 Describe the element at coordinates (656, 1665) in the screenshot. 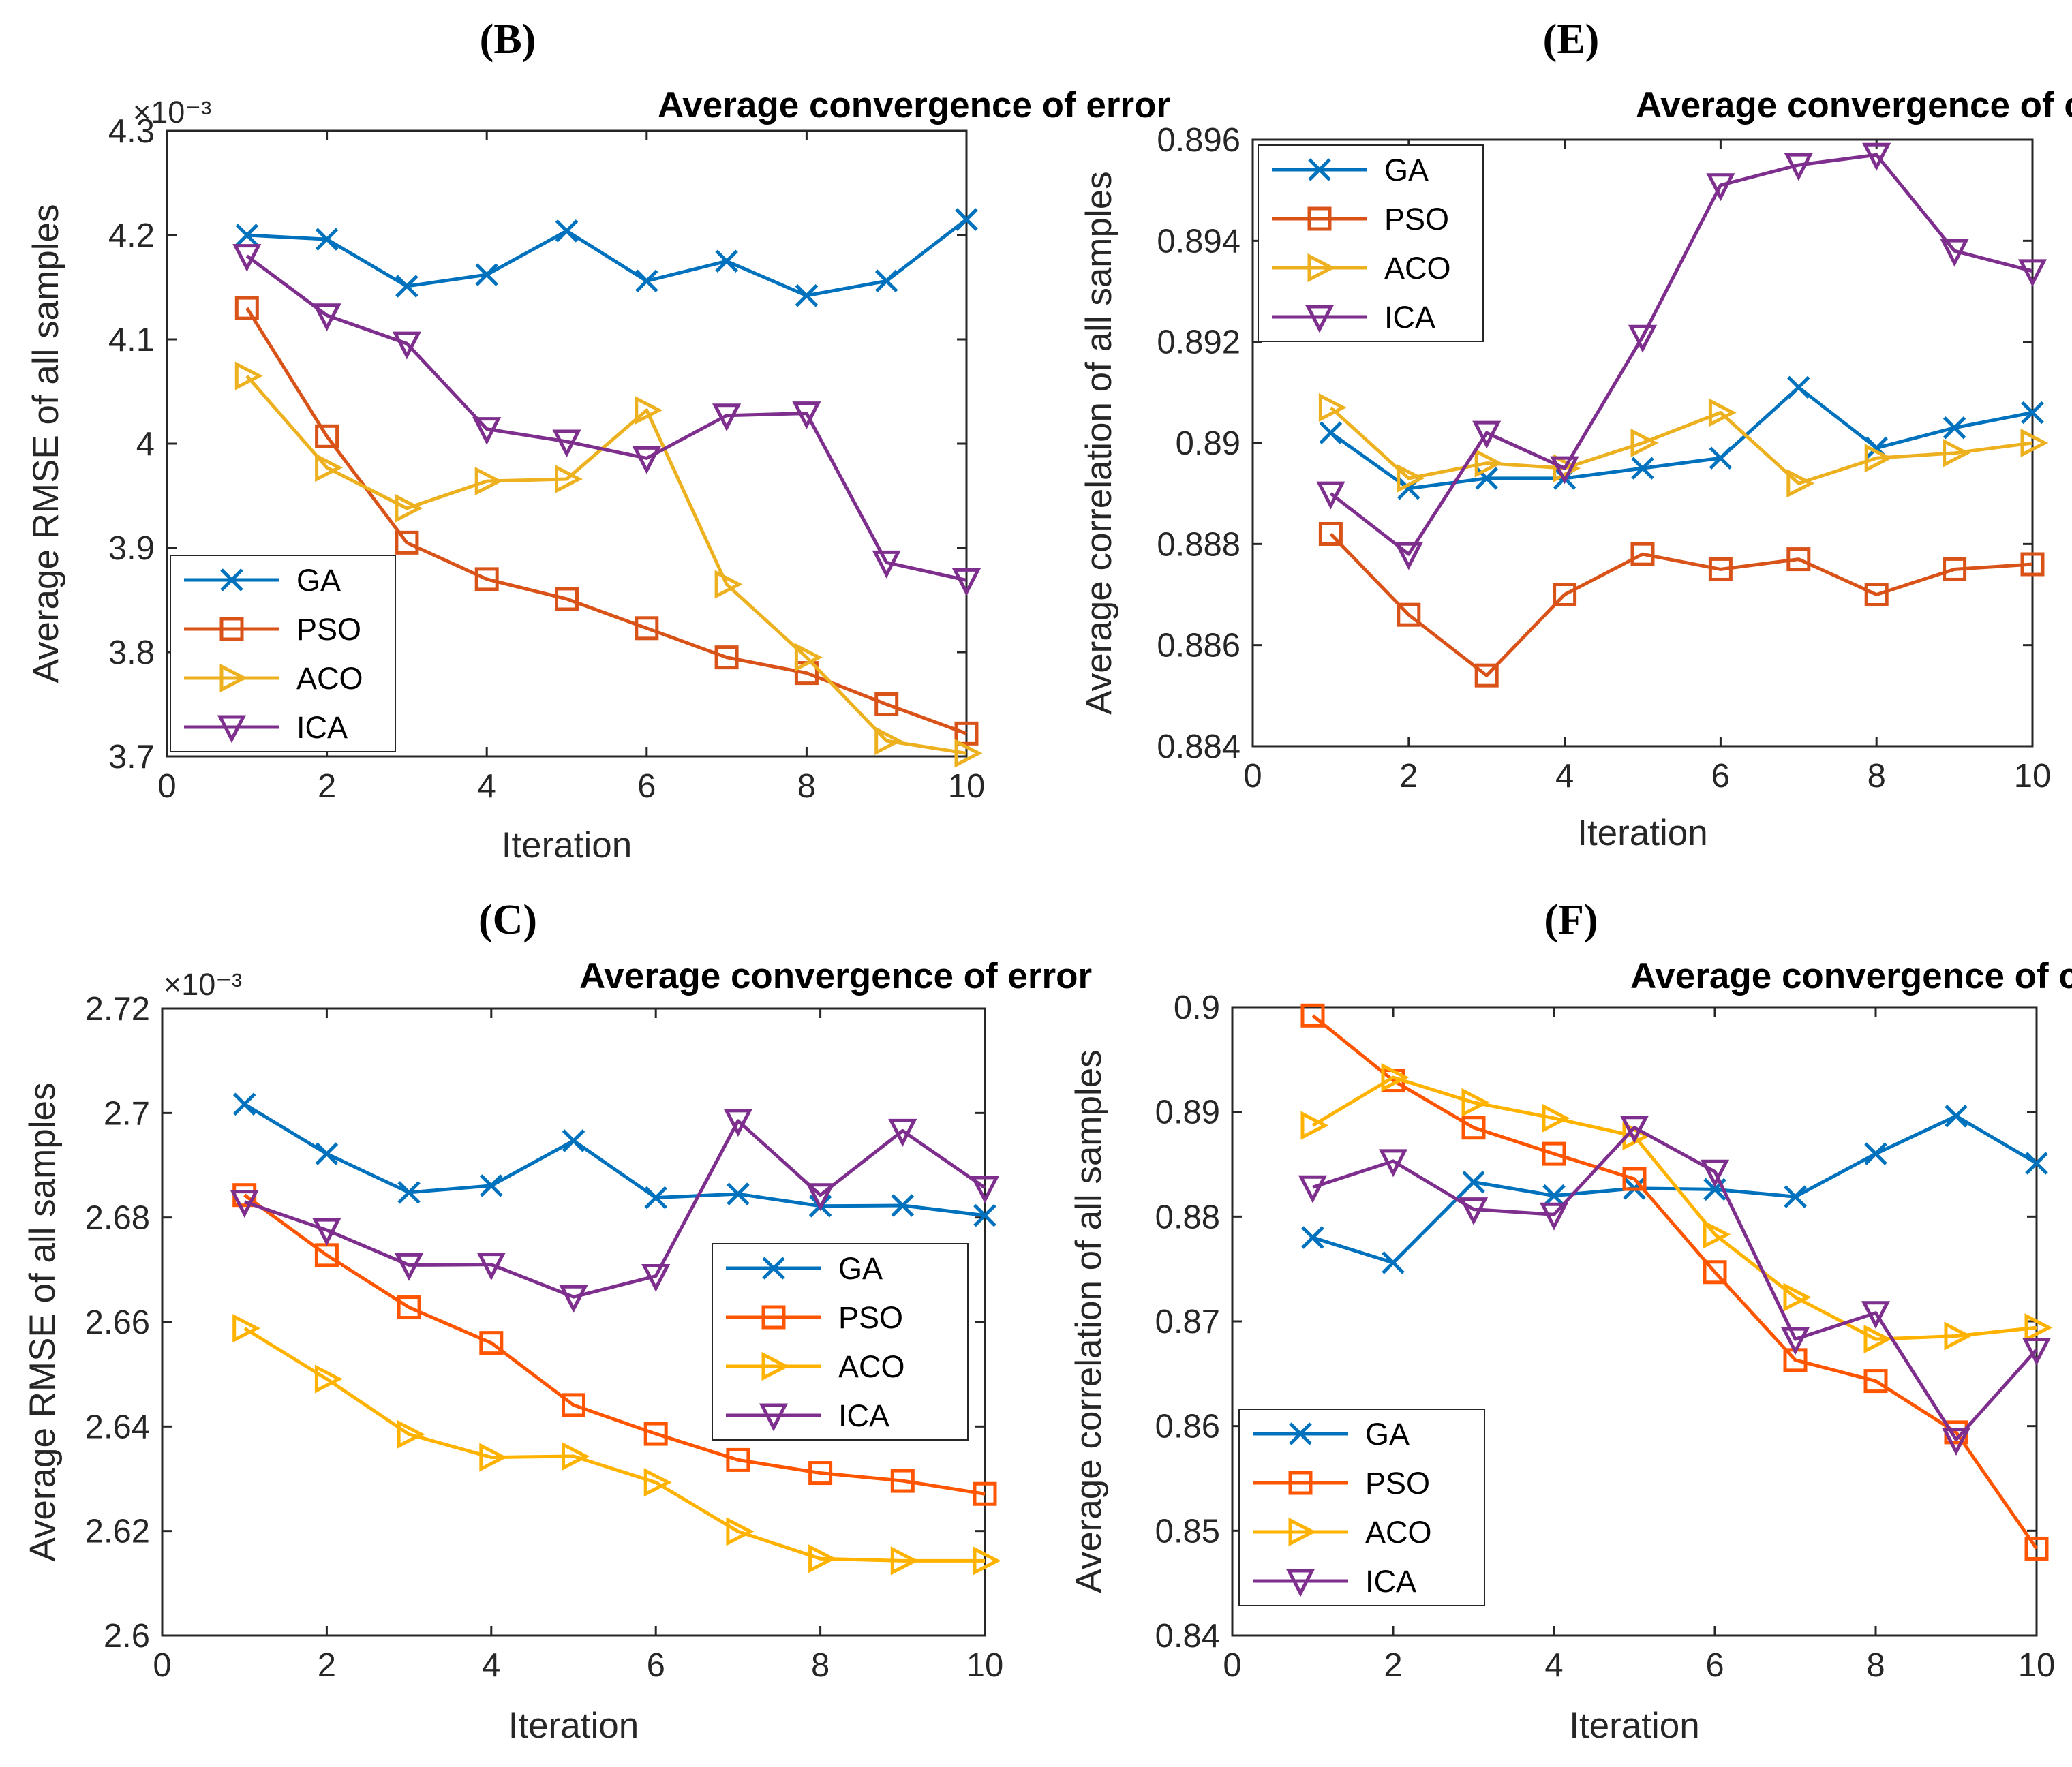

I see `x-tick-label: 6` at that location.